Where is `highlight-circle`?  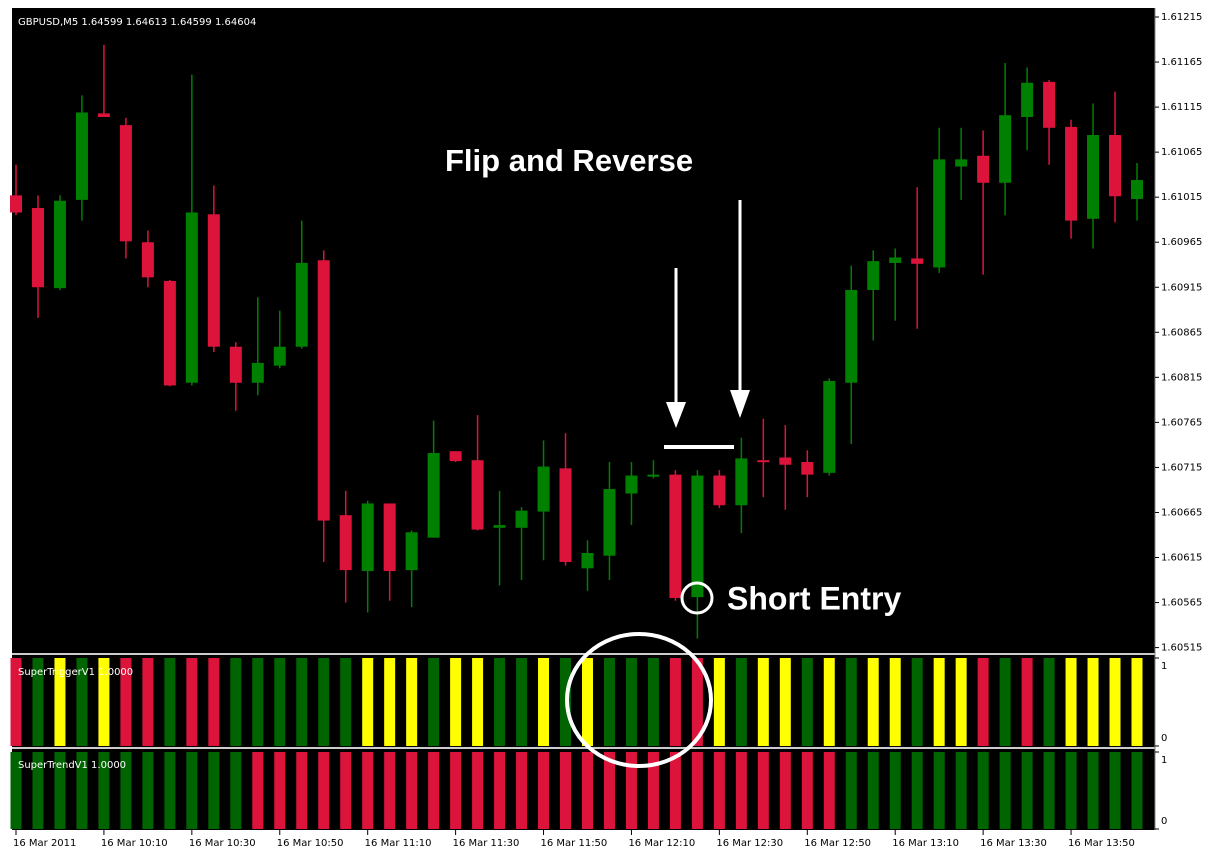 highlight-circle is located at coordinates (639, 700).